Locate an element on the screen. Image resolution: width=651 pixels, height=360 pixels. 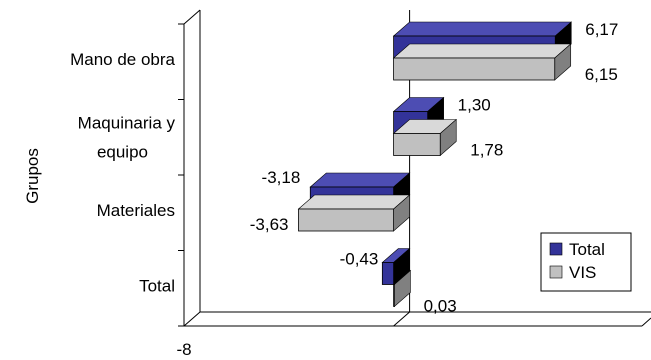
bar-total-total is located at coordinates (396, 266).